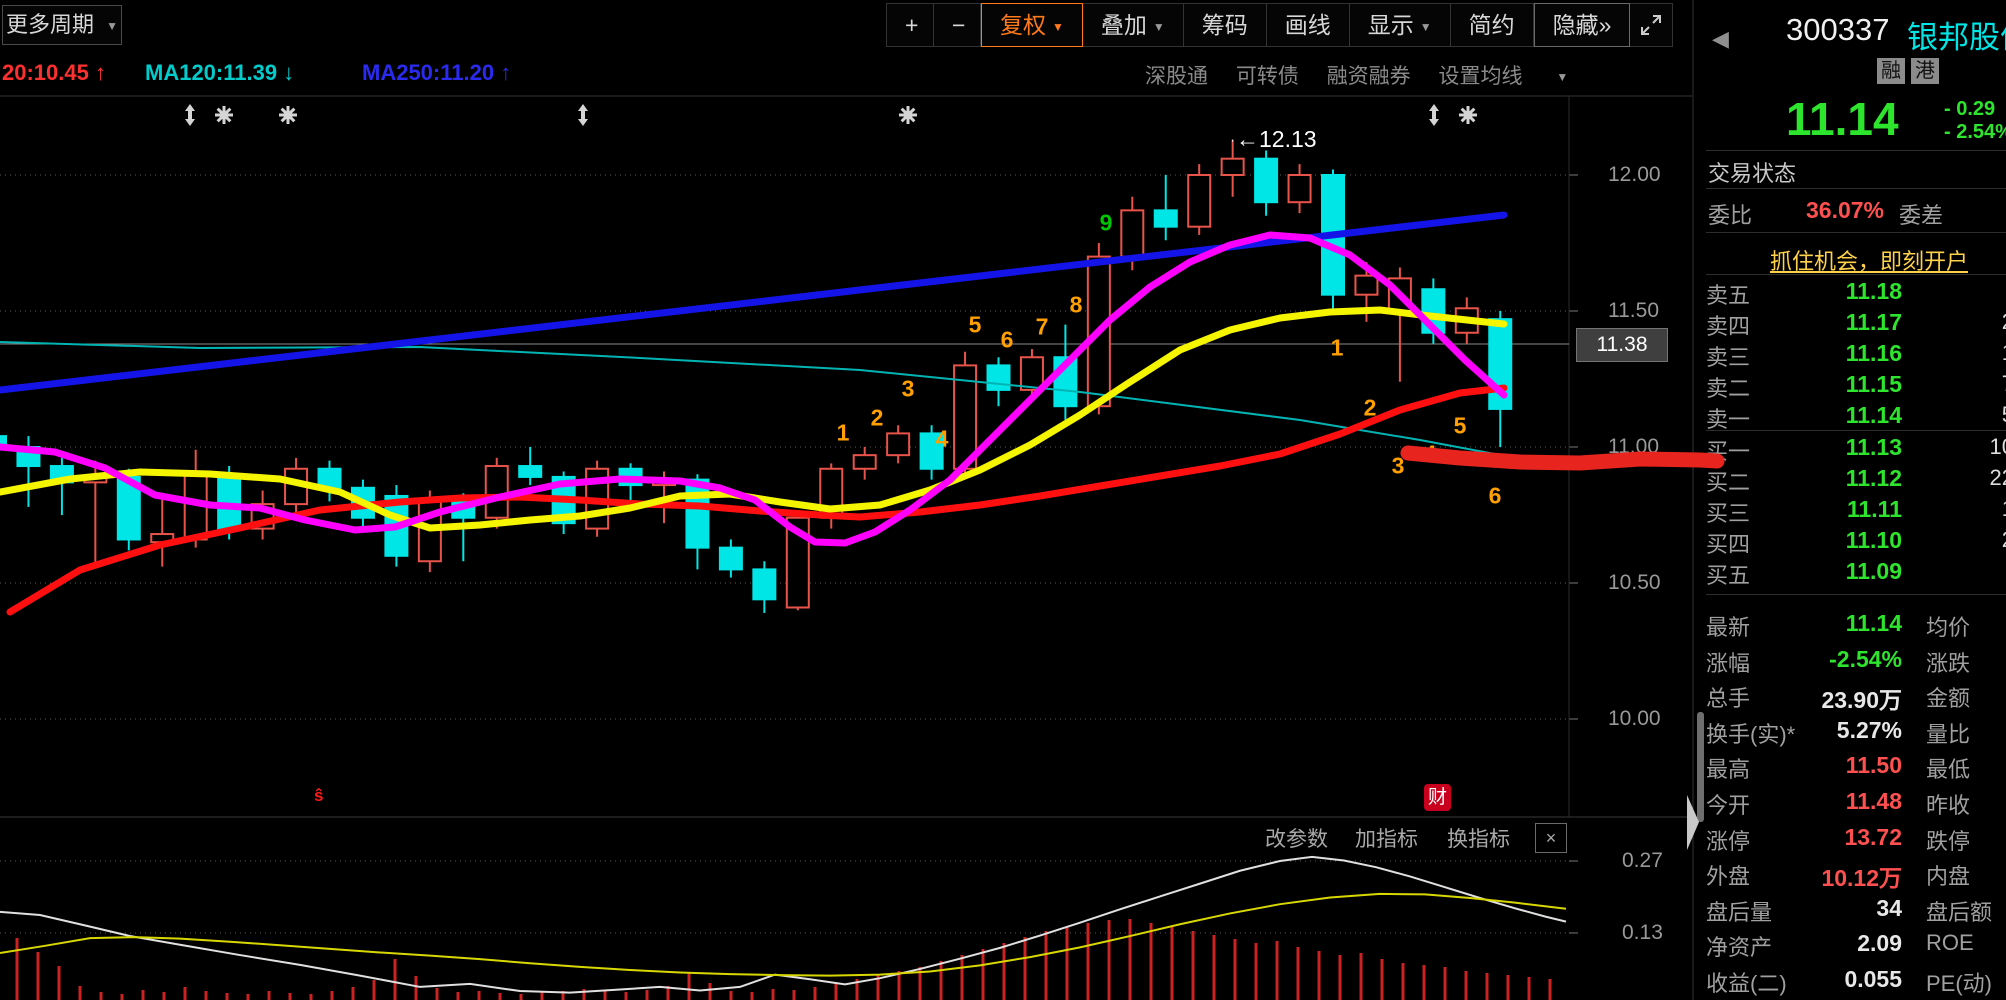 This screenshot has height=1000, width=2006. What do you see at coordinates (1873, 322) in the screenshot?
I see `queue-price: 11.17` at bounding box center [1873, 322].